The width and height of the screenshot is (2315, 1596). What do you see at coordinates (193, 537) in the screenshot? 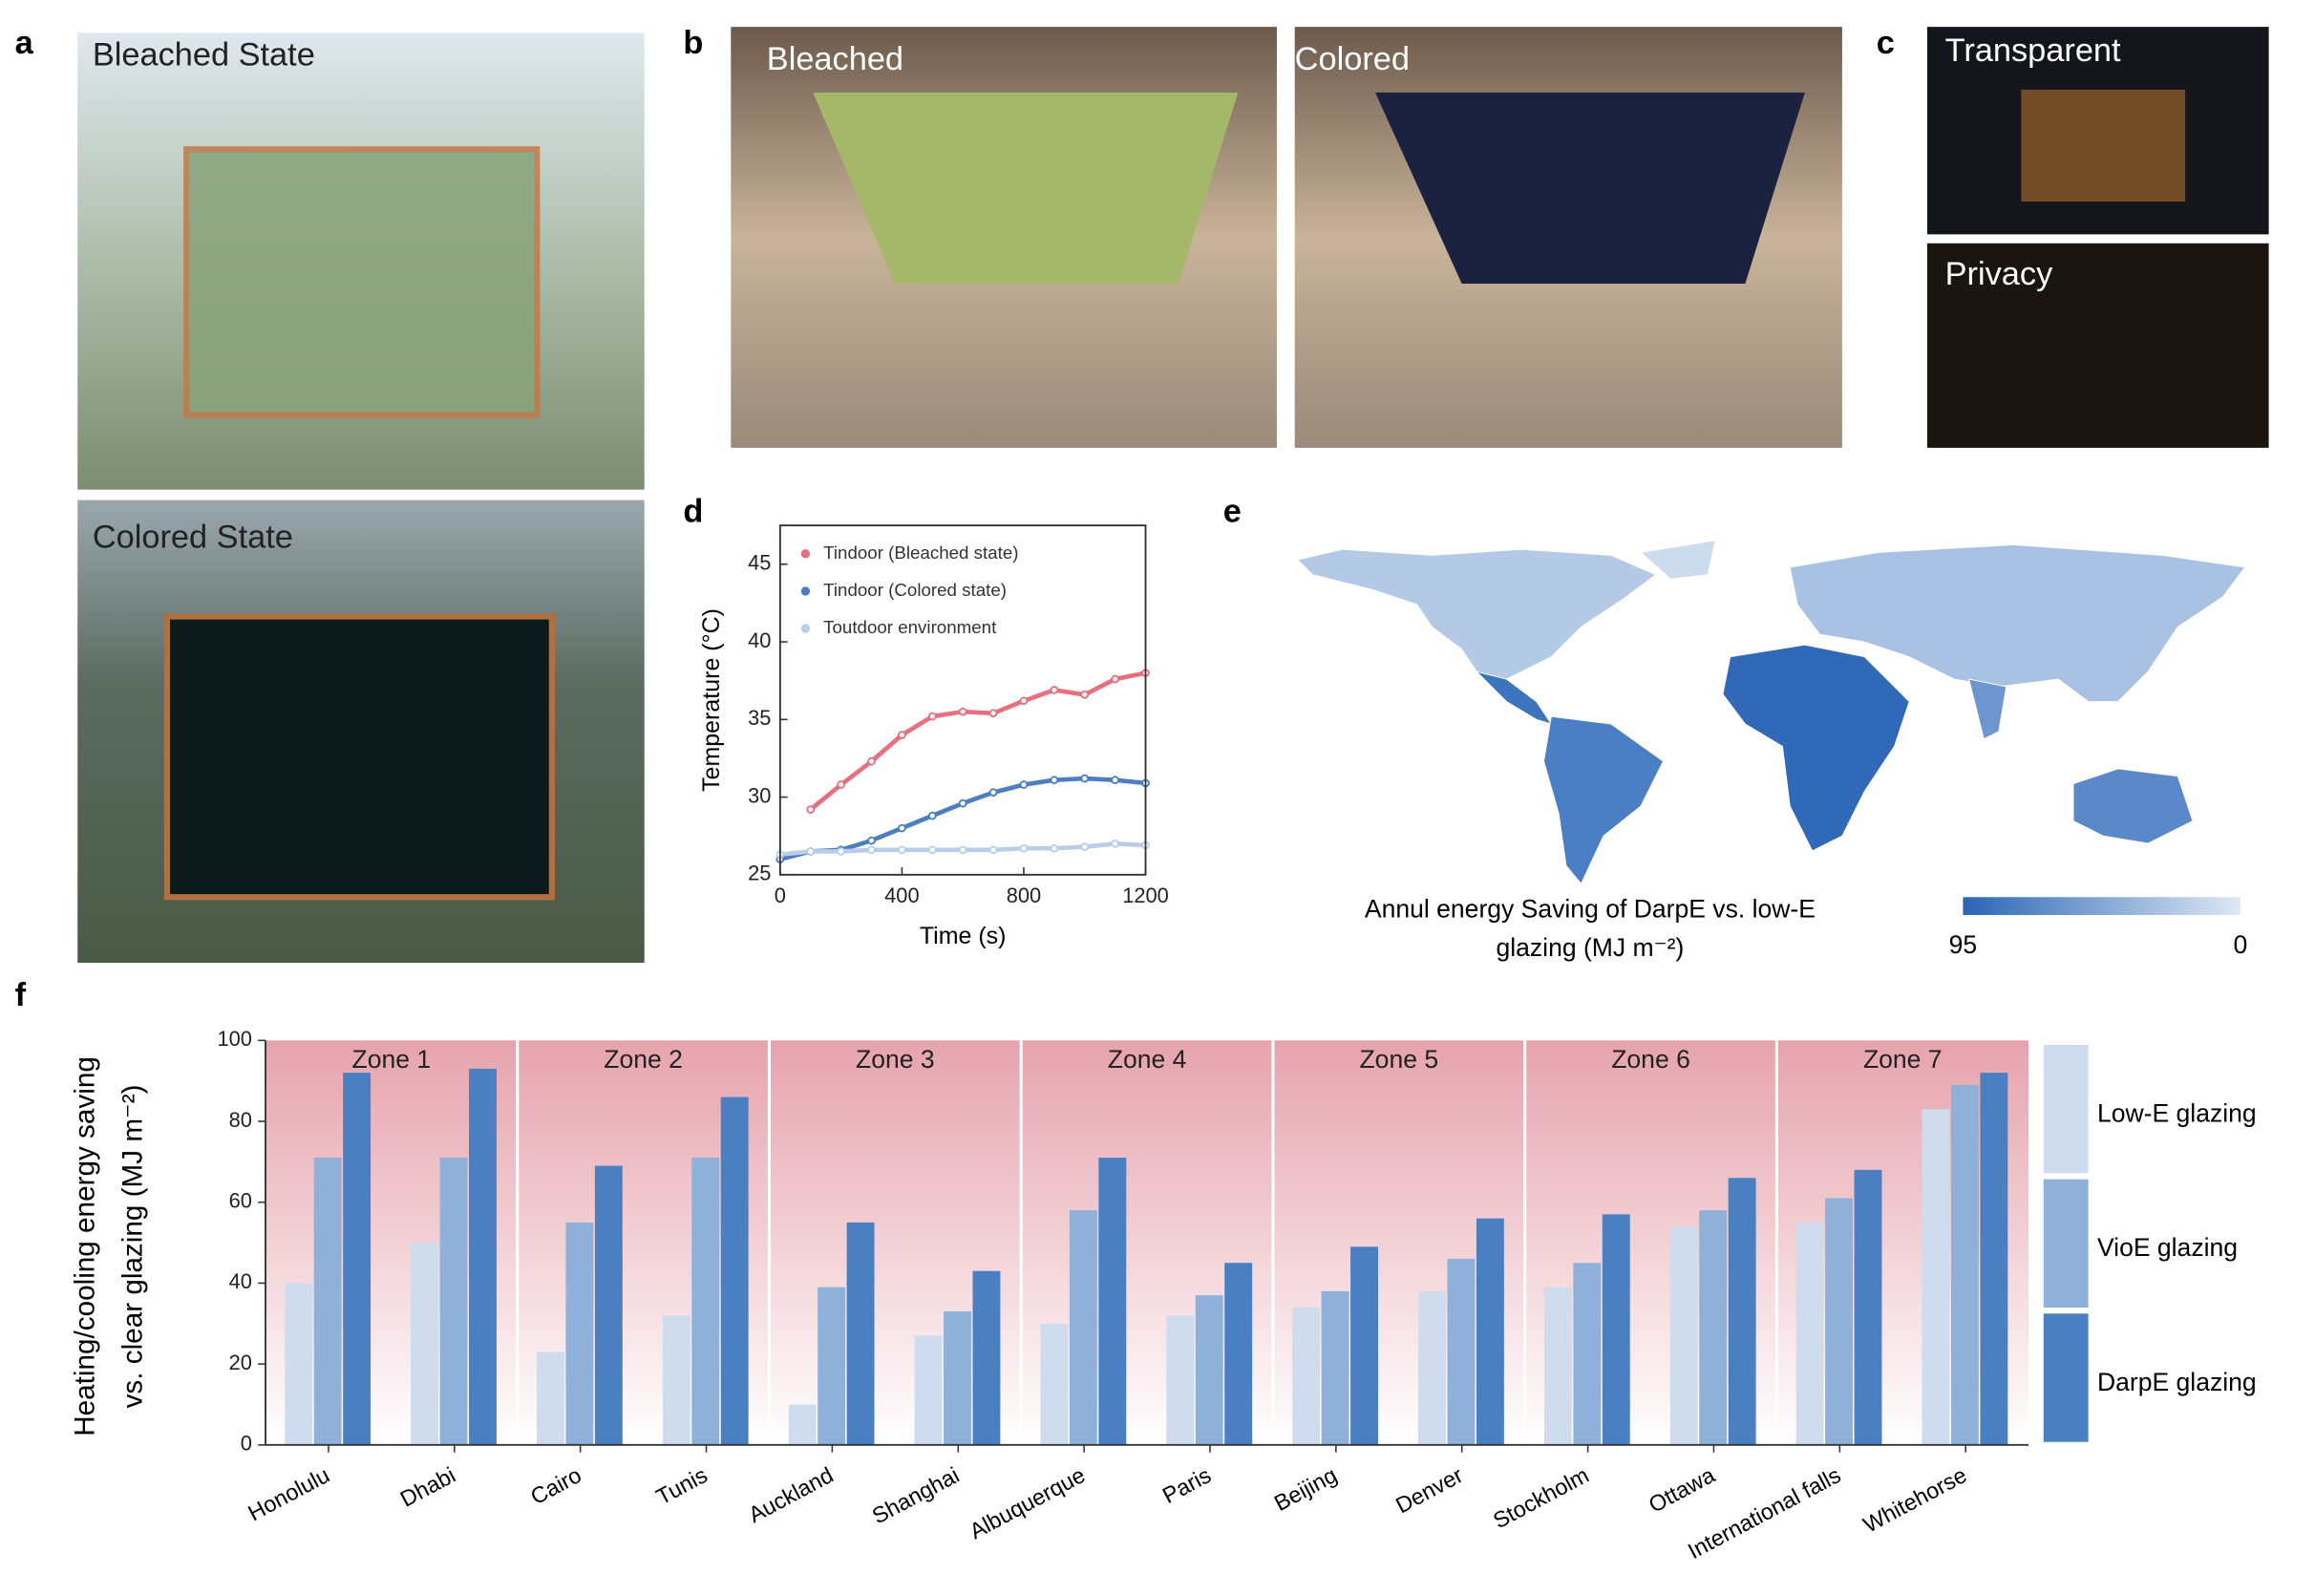
I see `photo-label: Colored State` at bounding box center [193, 537].